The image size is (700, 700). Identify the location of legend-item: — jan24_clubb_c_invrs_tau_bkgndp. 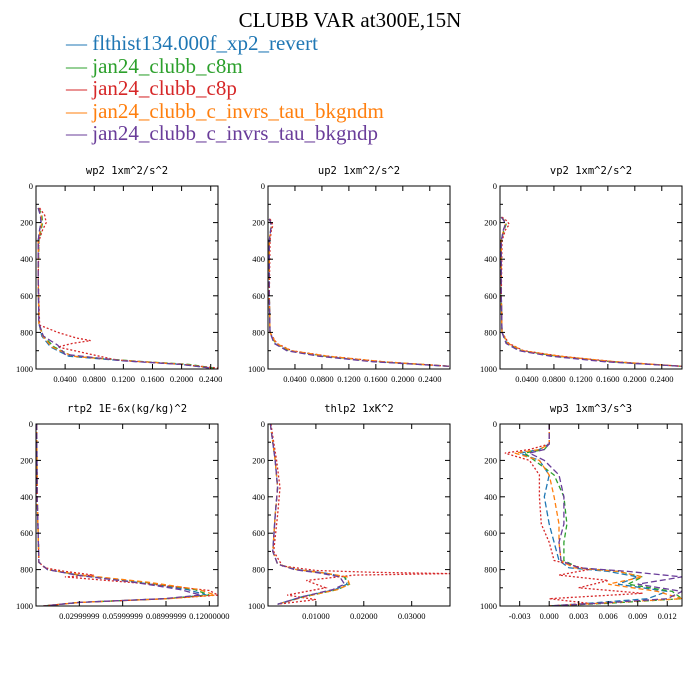
(225, 133).